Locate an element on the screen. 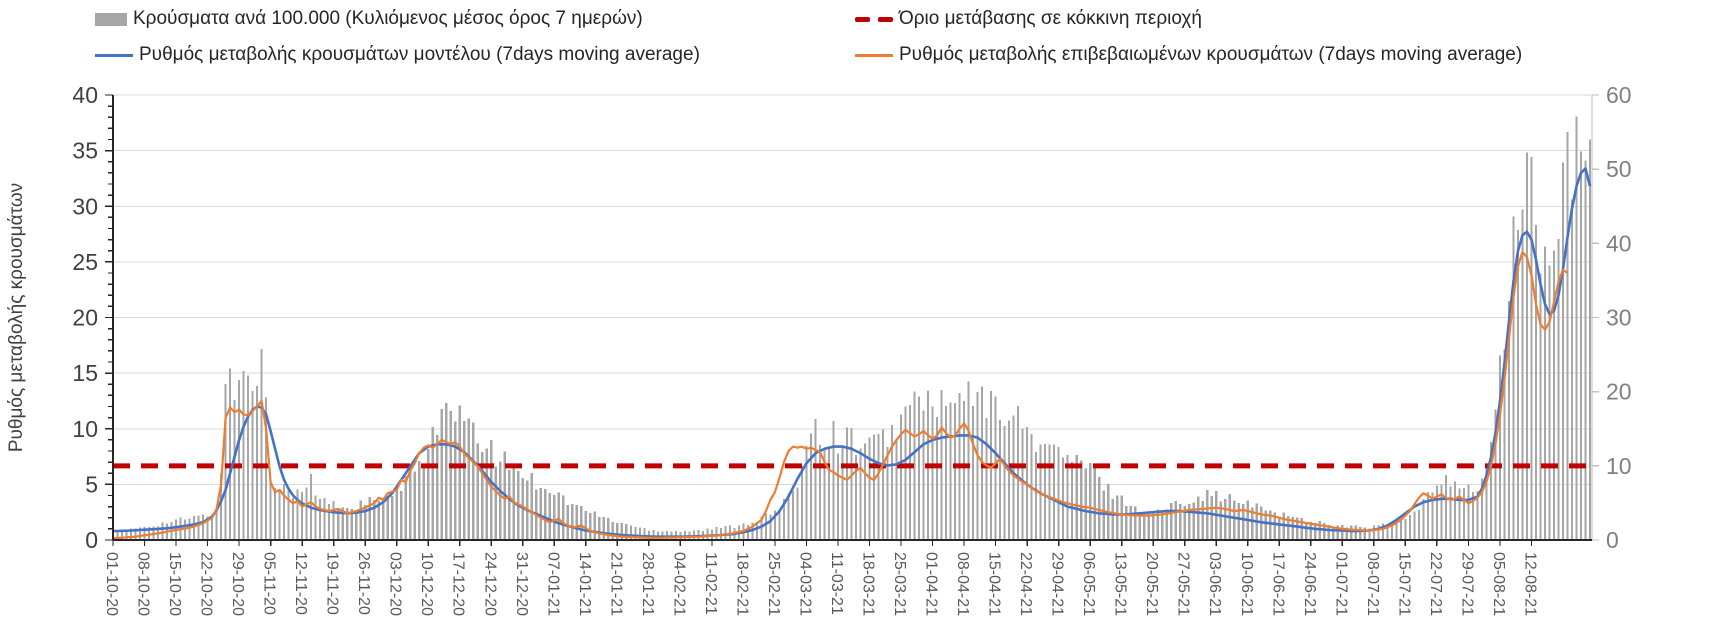 This screenshot has width=1712, height=641. x-axis-tick-label: 10-12-20 is located at coordinates (426, 584).